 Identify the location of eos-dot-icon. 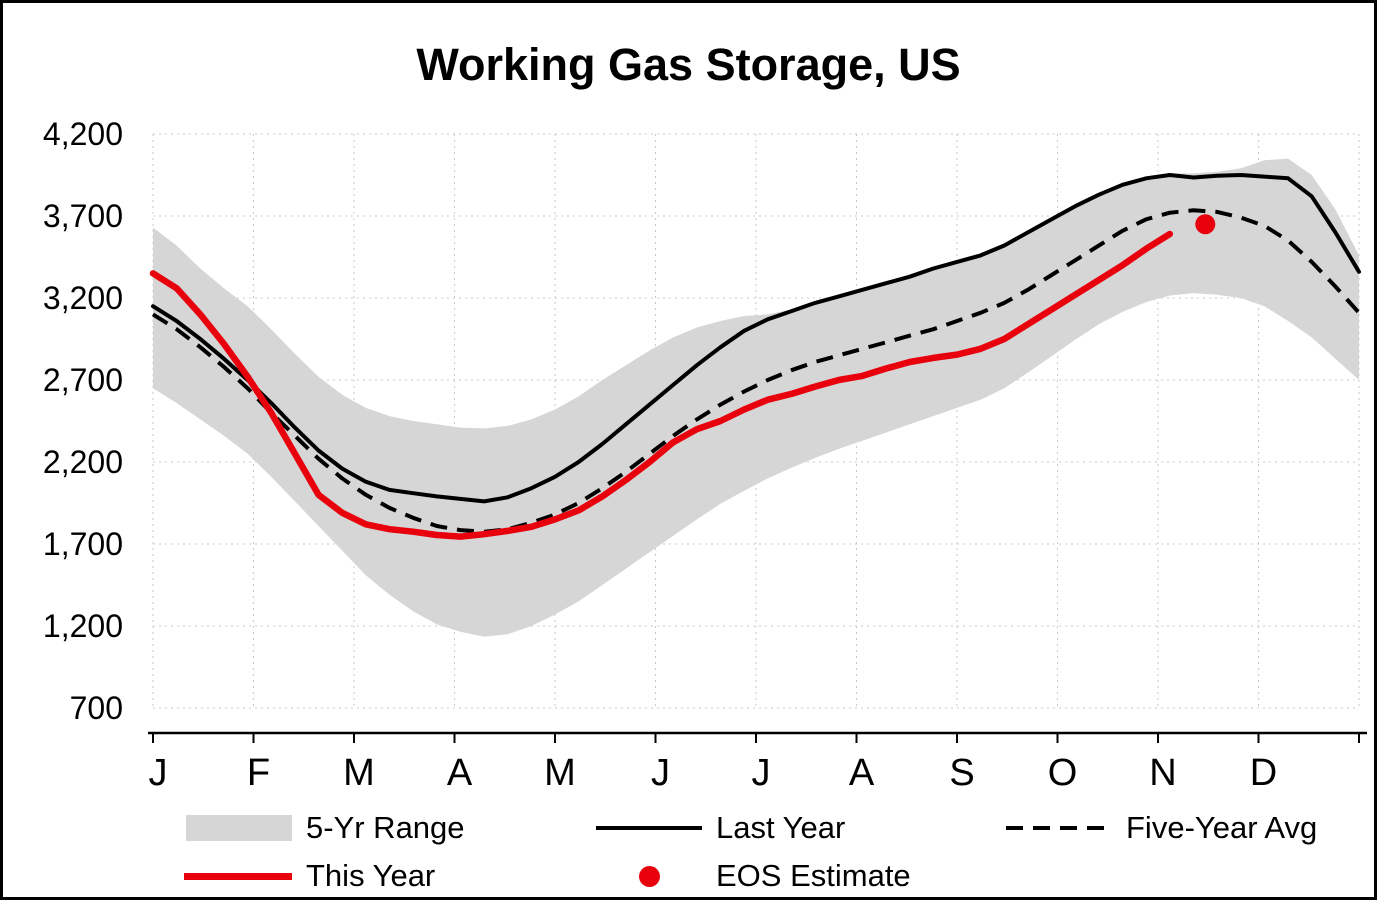
(649, 876).